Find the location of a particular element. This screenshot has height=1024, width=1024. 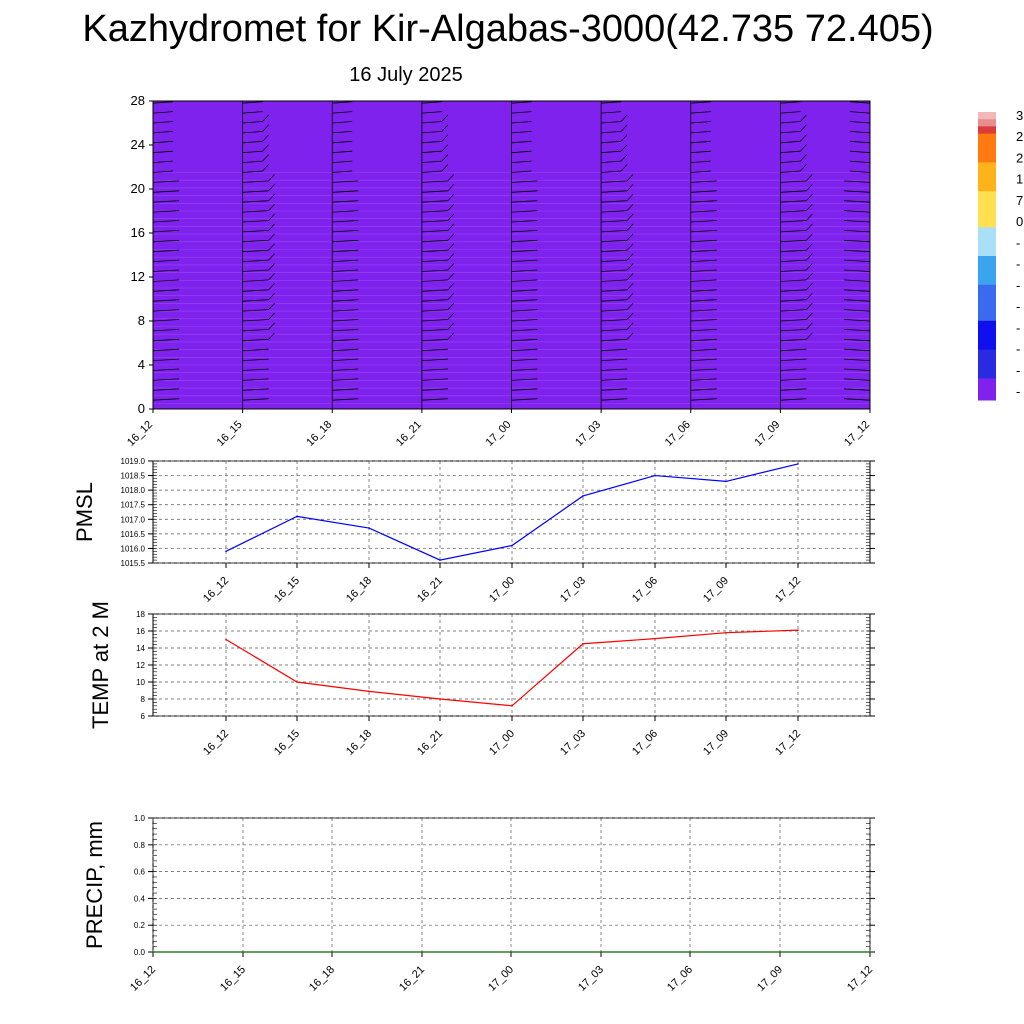

y-tick-label: 18 is located at coordinates (140, 614).